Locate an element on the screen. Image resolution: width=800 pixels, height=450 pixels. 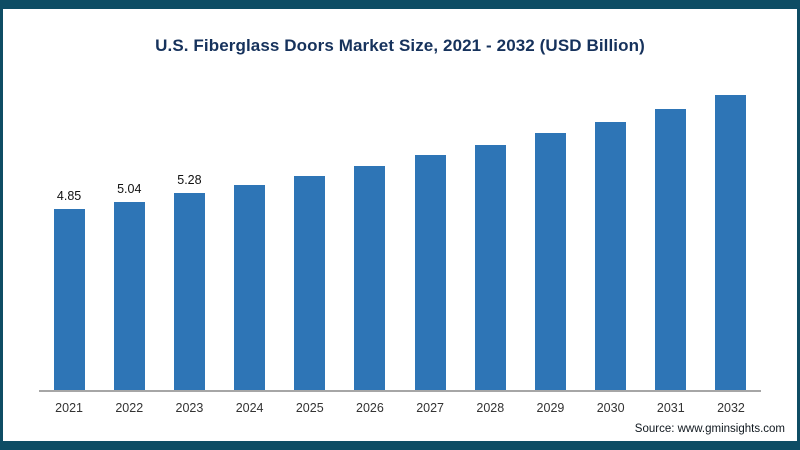
x-axis-tick-label: 2022 is located at coordinates (129, 408).